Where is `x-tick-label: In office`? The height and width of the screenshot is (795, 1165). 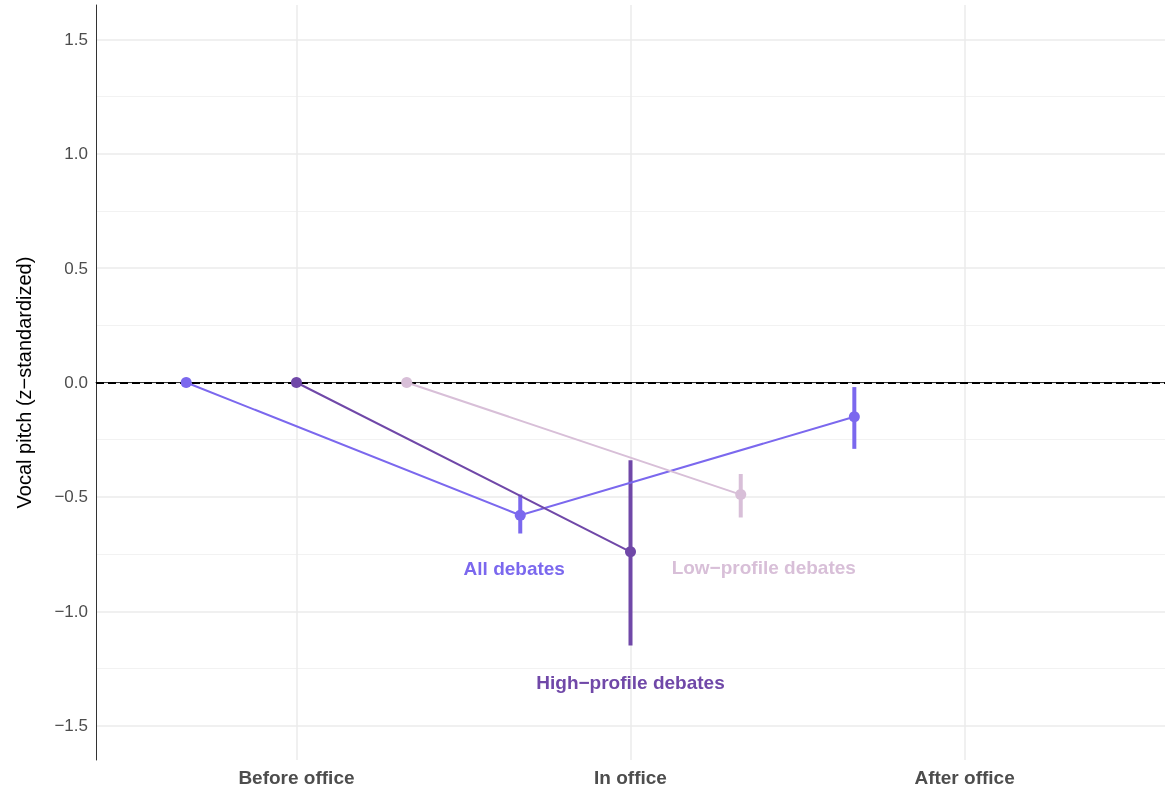 x-tick-label: In office is located at coordinates (630, 777).